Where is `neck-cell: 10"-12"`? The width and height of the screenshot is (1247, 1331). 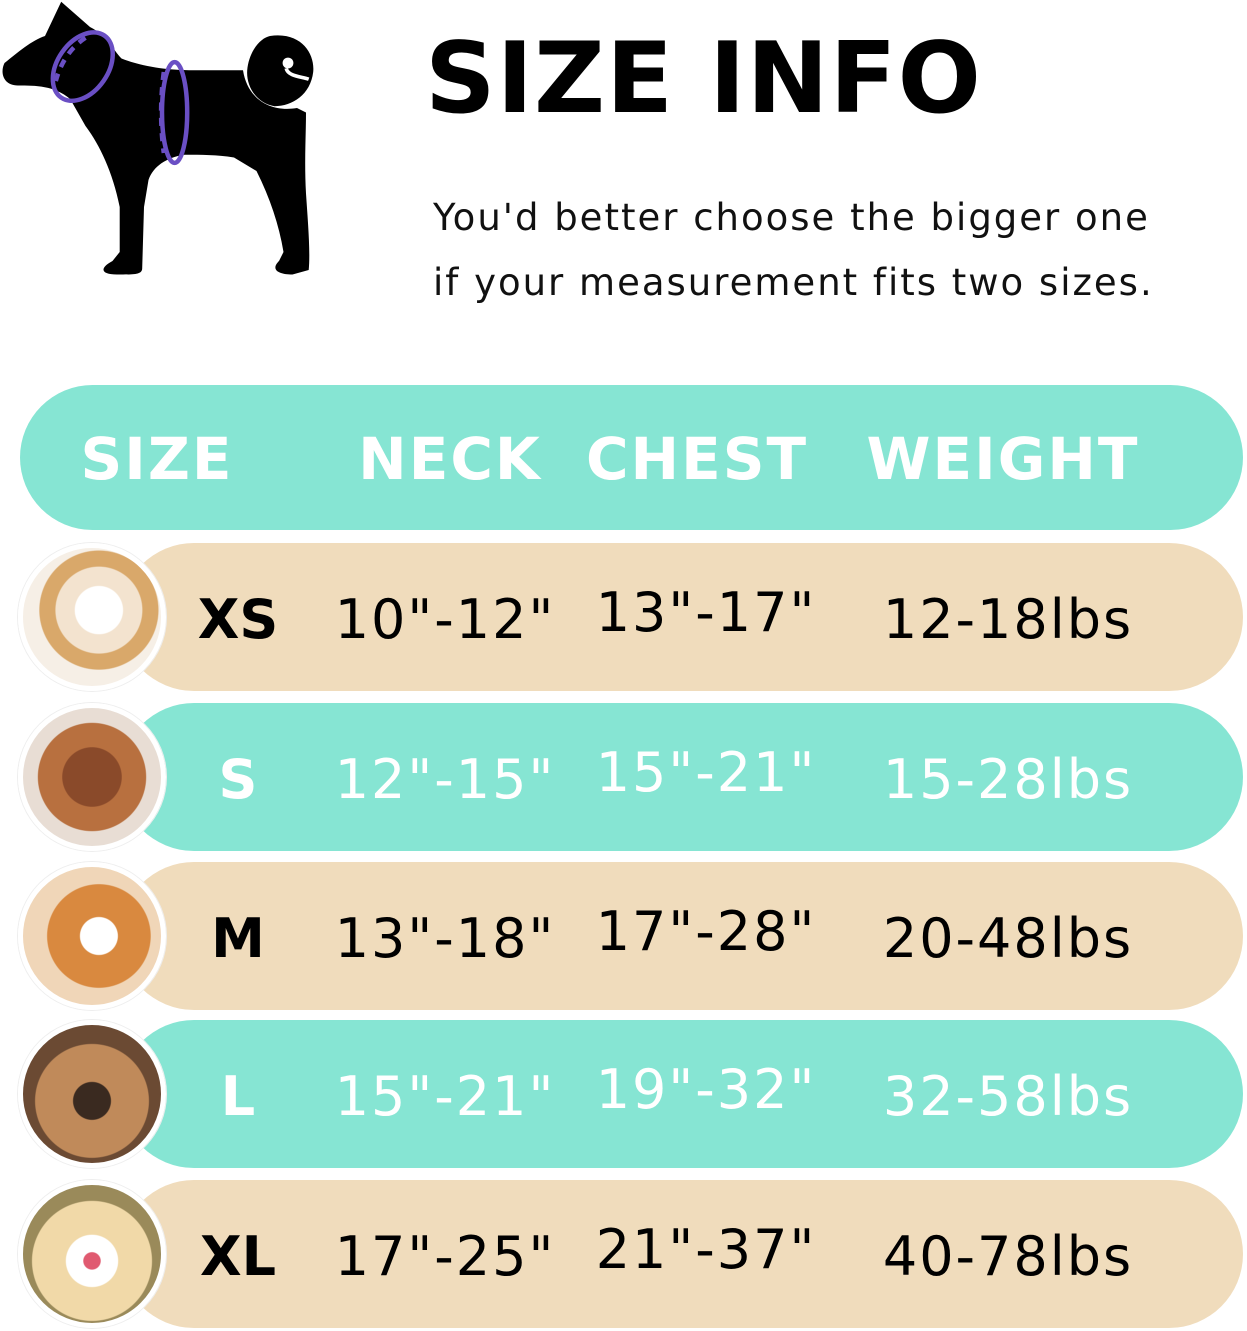 neck-cell: 10"-12" is located at coordinates (445, 619).